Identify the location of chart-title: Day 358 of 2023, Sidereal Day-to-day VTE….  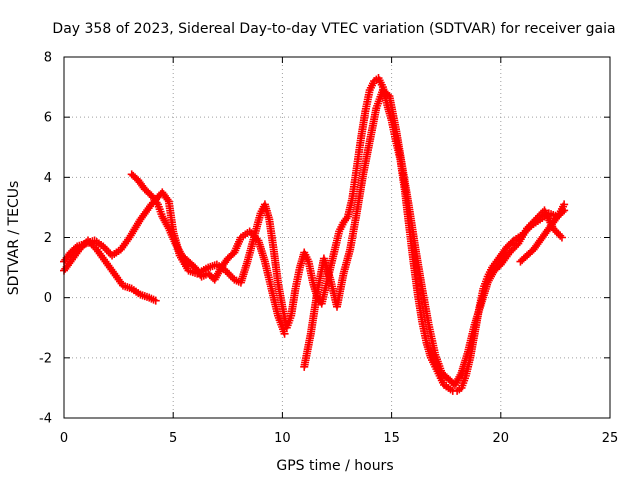
(333, 29).